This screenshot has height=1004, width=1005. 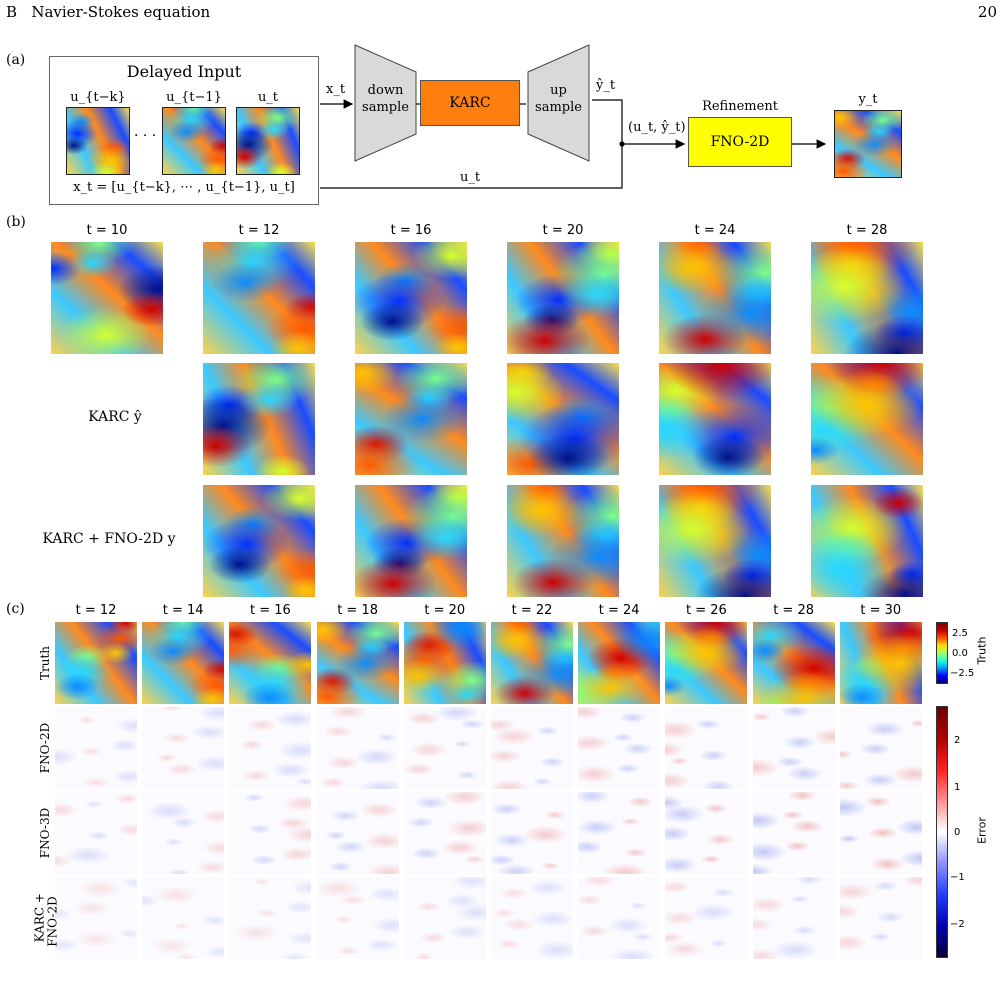 What do you see at coordinates (268, 141) in the screenshot?
I see `input-field-ut` at bounding box center [268, 141].